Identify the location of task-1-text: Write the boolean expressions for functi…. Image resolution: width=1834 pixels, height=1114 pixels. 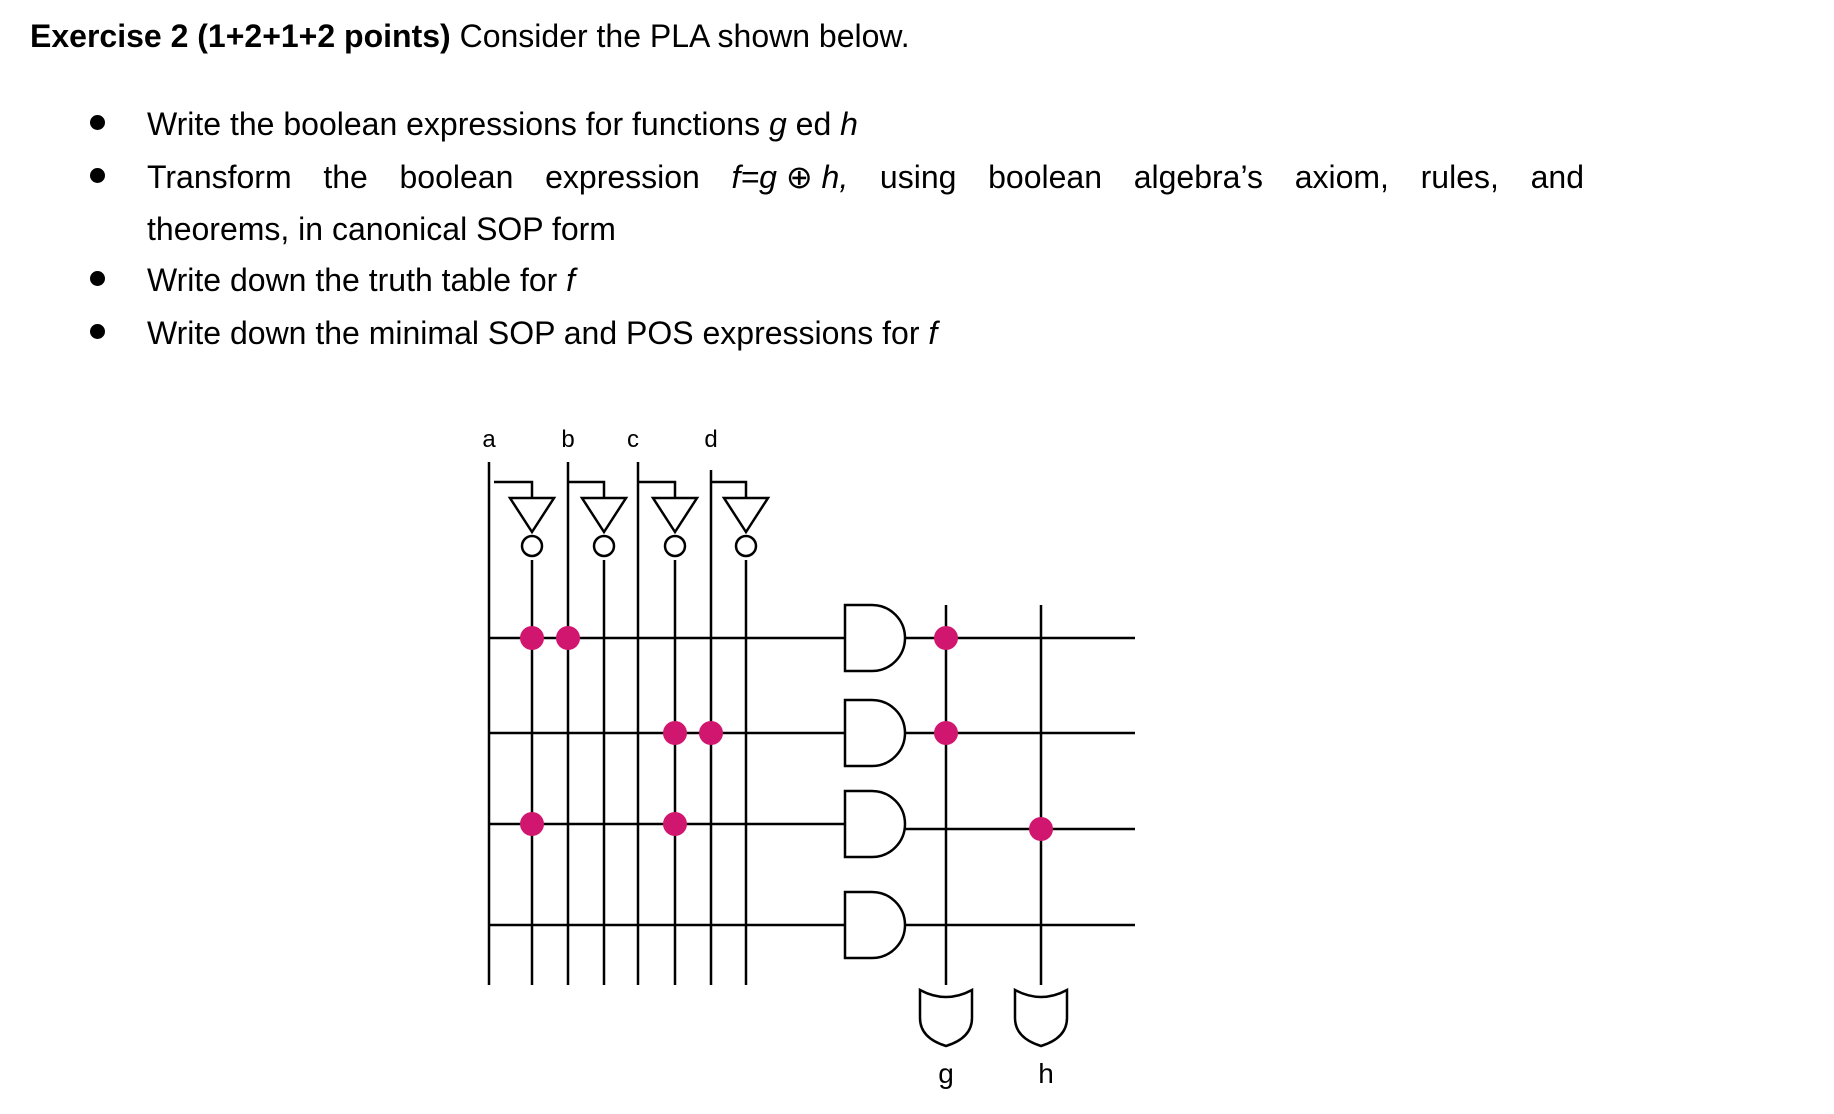
(458, 124).